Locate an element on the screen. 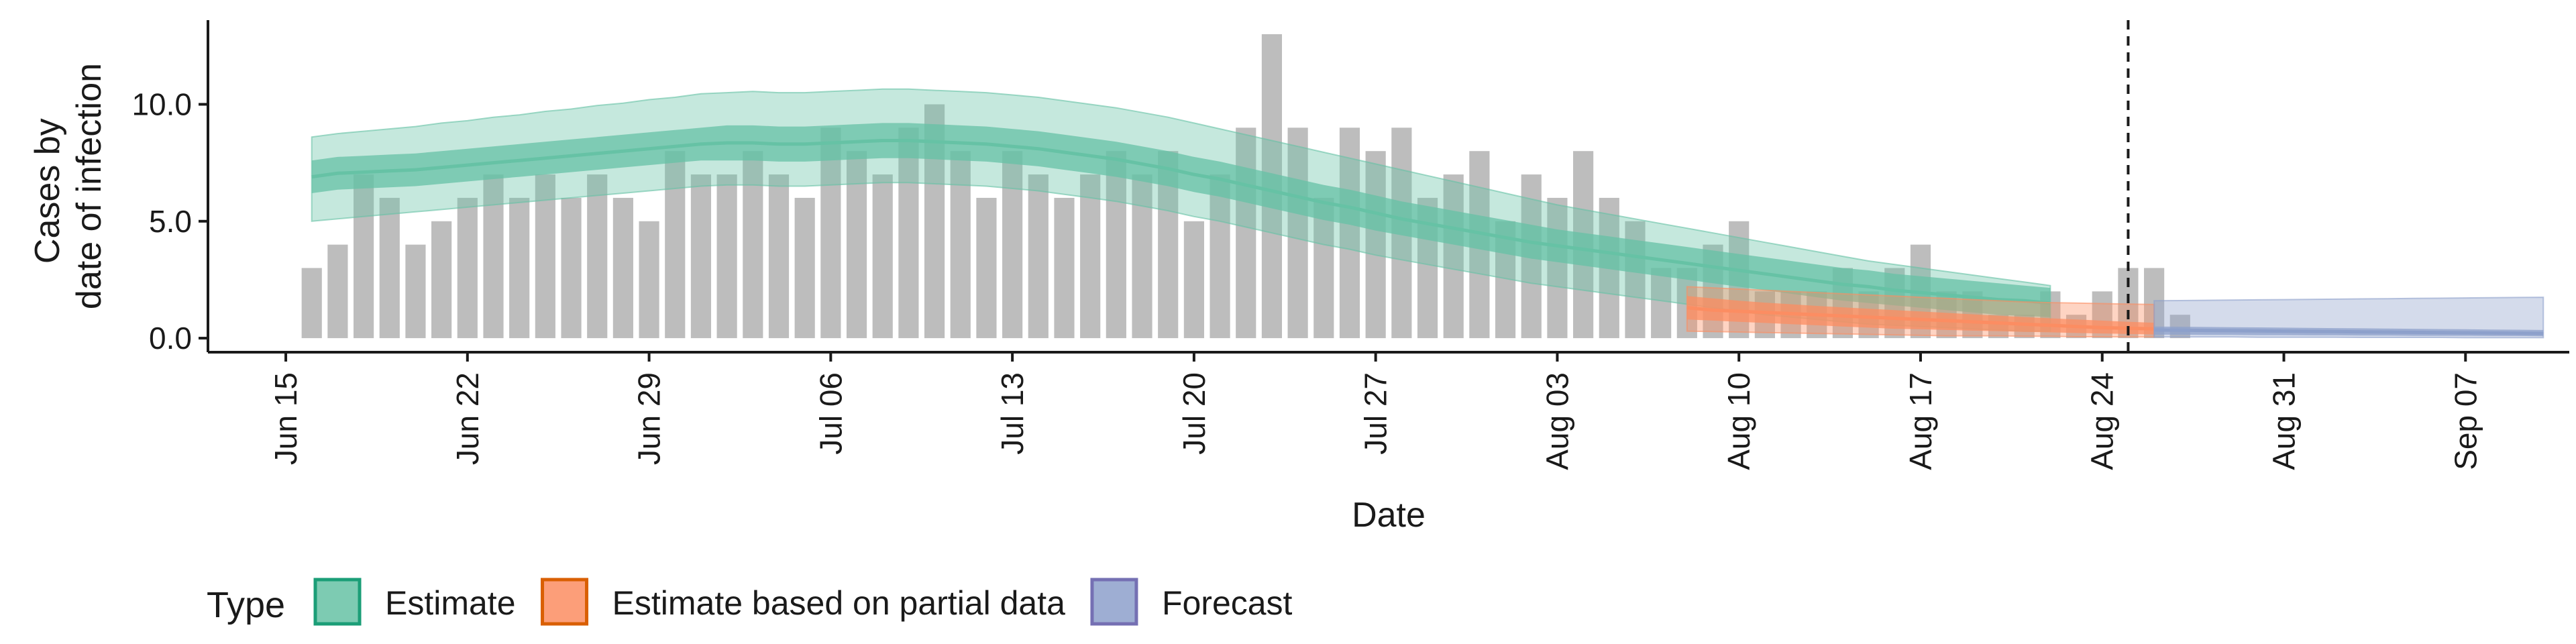  x-tick-label: Aug 03 is located at coordinates (1557, 421).